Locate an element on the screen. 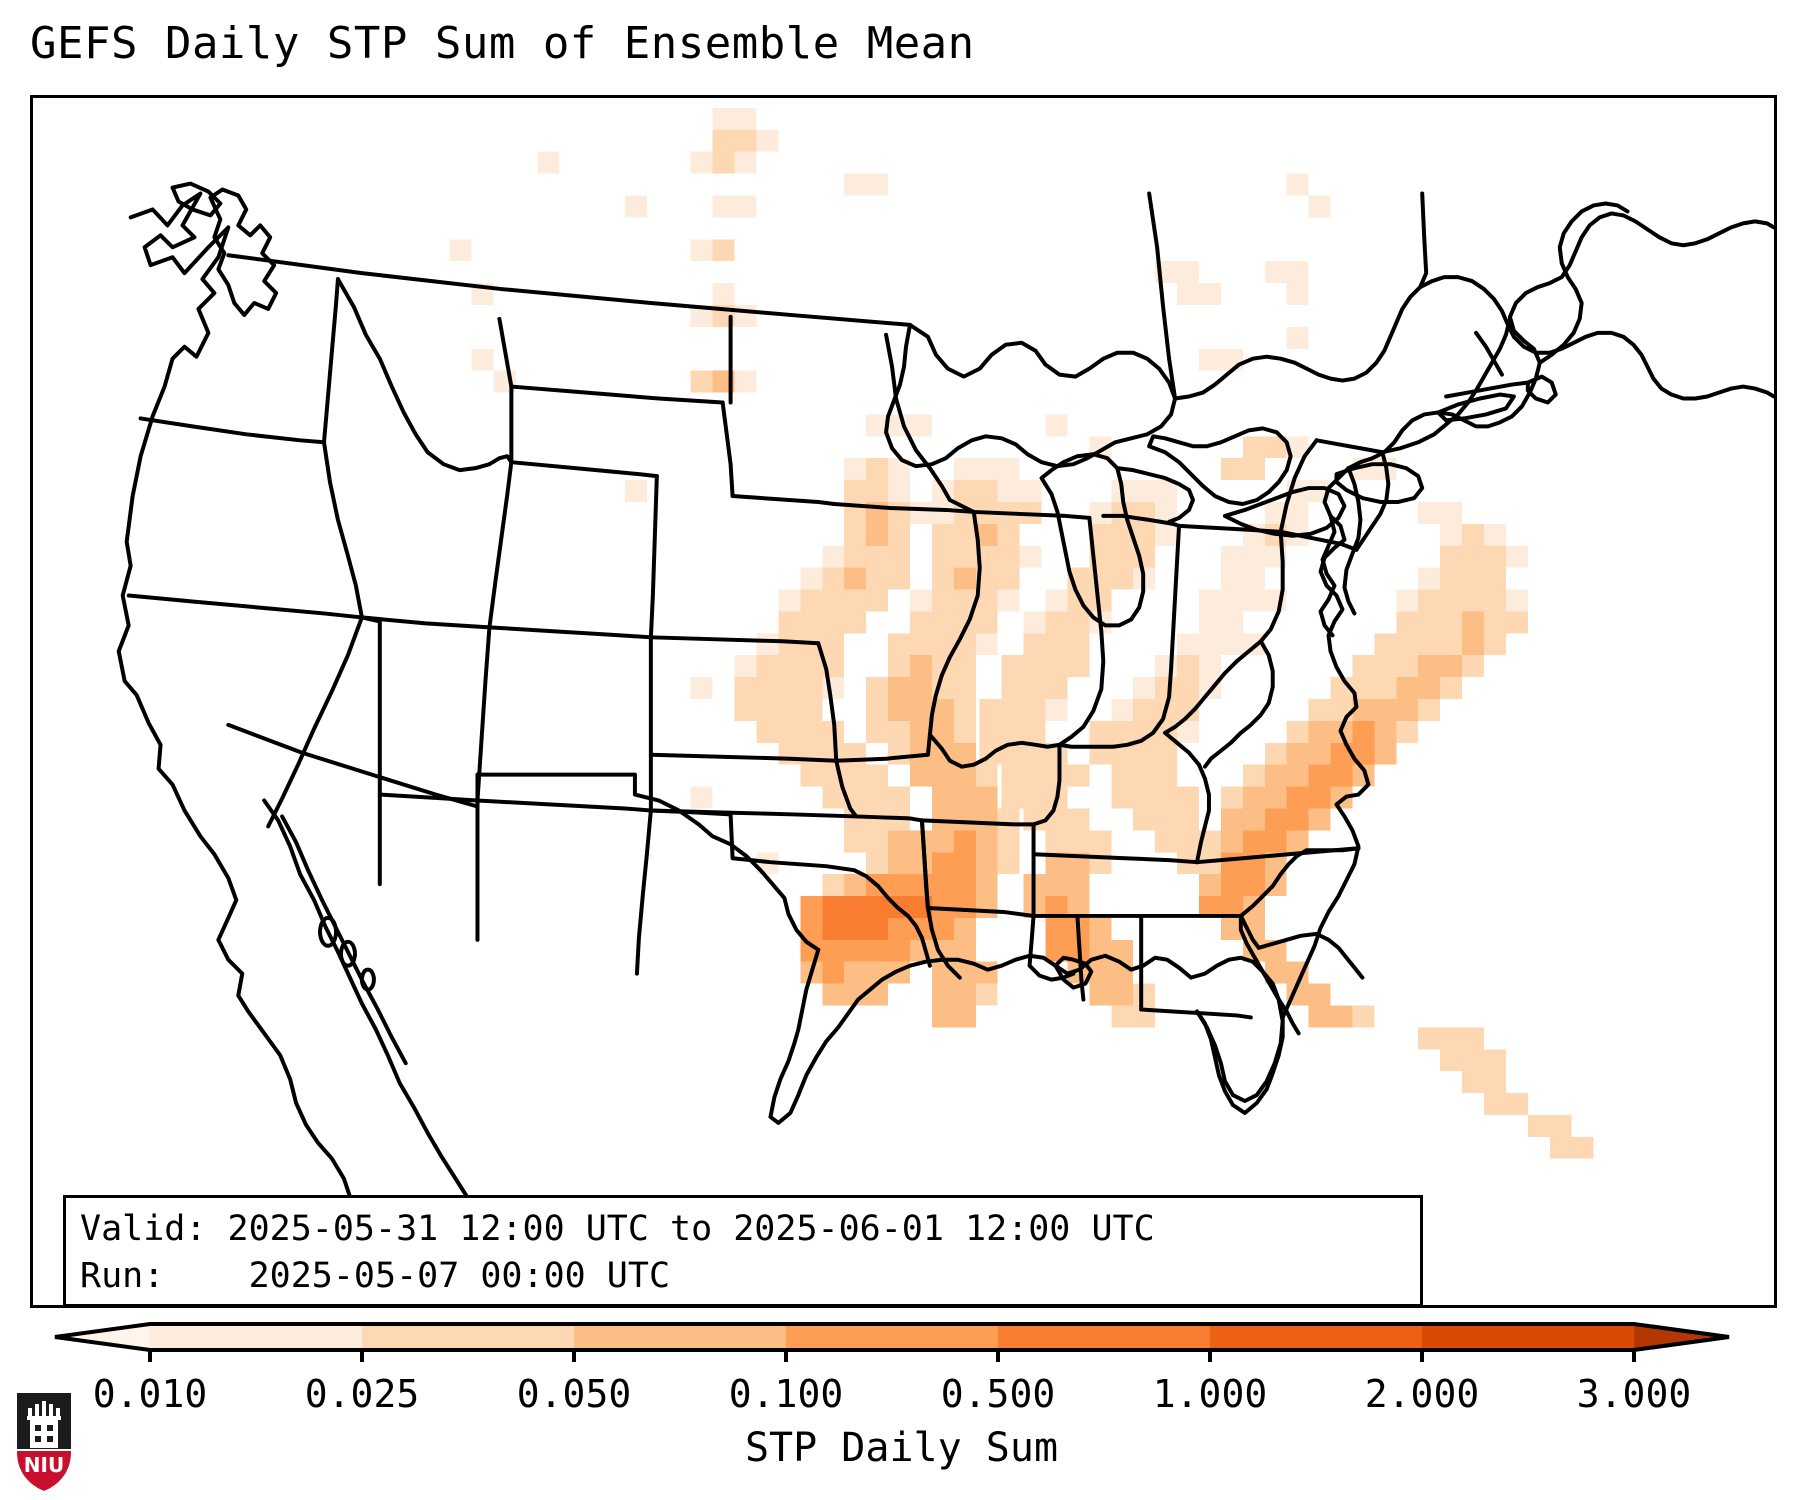 The width and height of the screenshot is (1803, 1500). state-border-mn-wi is located at coordinates (930, 423).